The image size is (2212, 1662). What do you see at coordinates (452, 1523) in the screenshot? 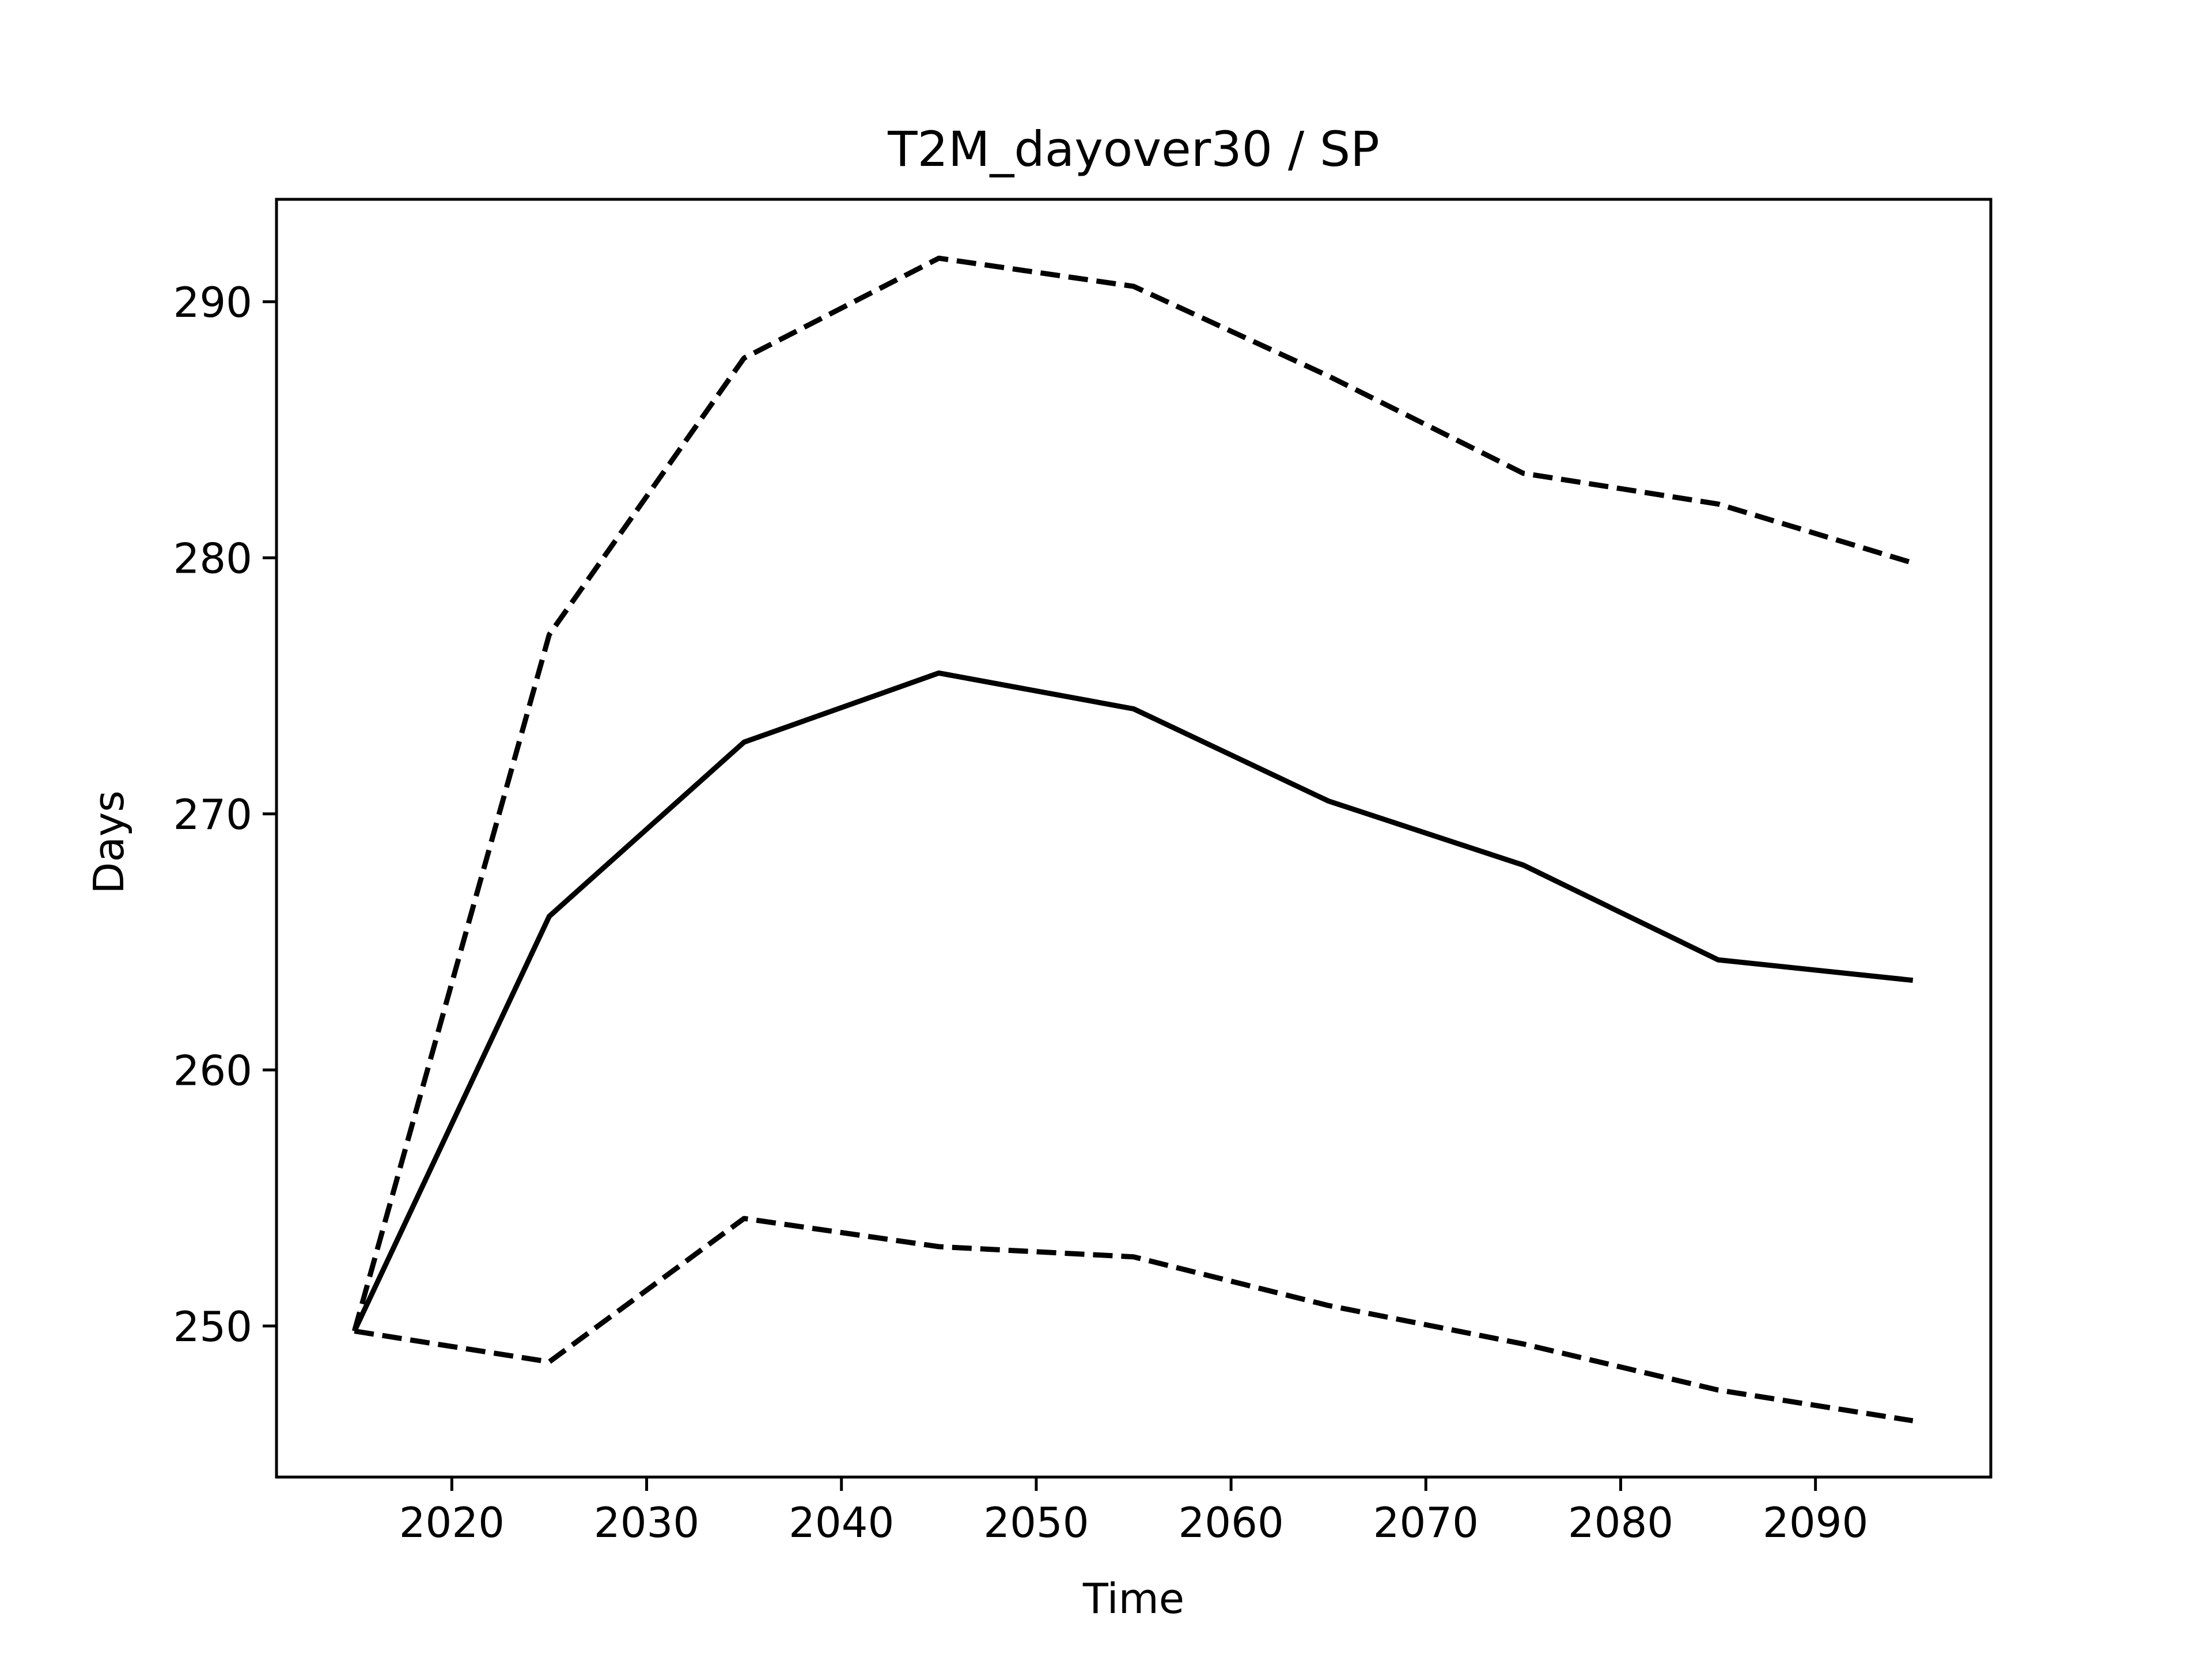
I see `x-tick-label: 2020` at bounding box center [452, 1523].